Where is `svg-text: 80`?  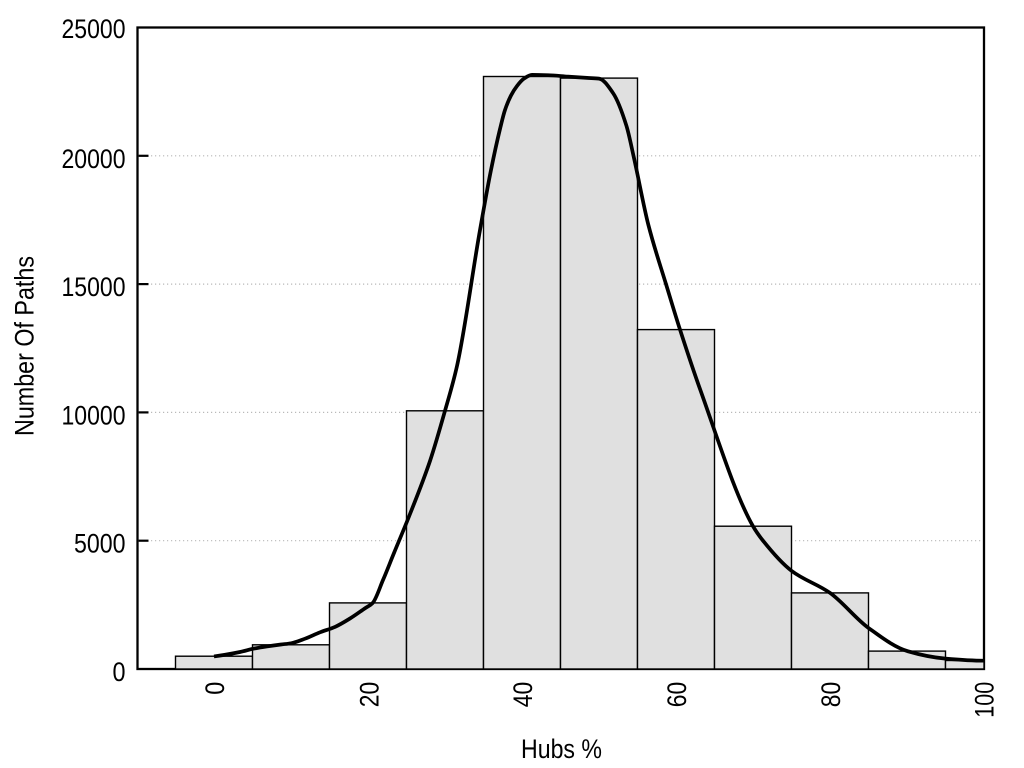 svg-text: 80 is located at coordinates (831, 695).